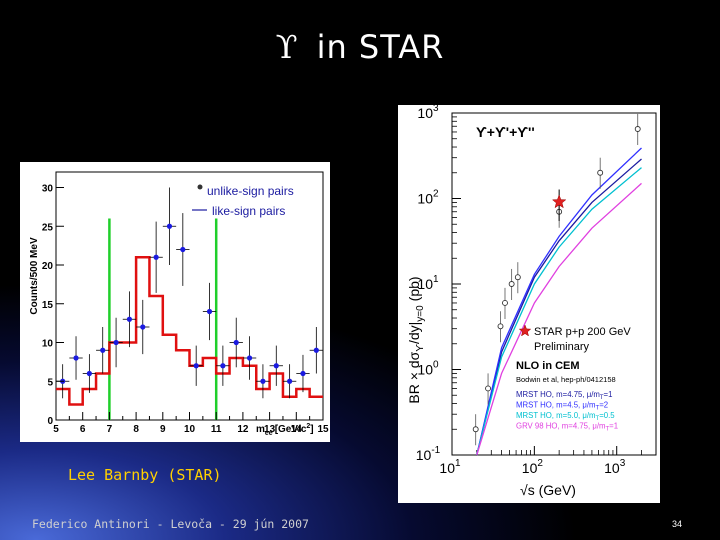  What do you see at coordinates (48, 227) in the screenshot?
I see `y-tick-label: 25` at bounding box center [48, 227].